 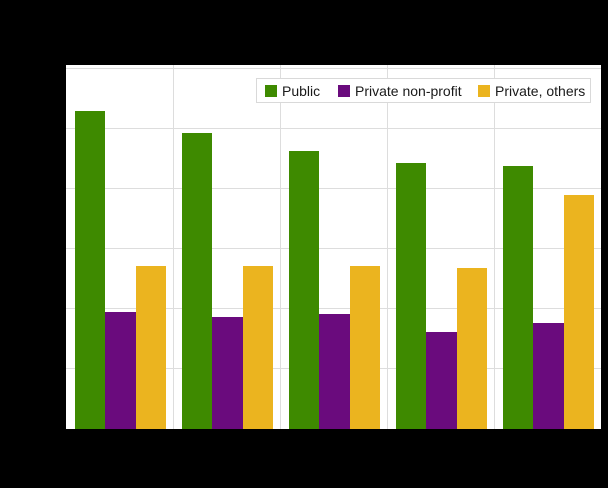 What do you see at coordinates (301, 90) in the screenshot?
I see `legend-label-public: Public` at bounding box center [301, 90].